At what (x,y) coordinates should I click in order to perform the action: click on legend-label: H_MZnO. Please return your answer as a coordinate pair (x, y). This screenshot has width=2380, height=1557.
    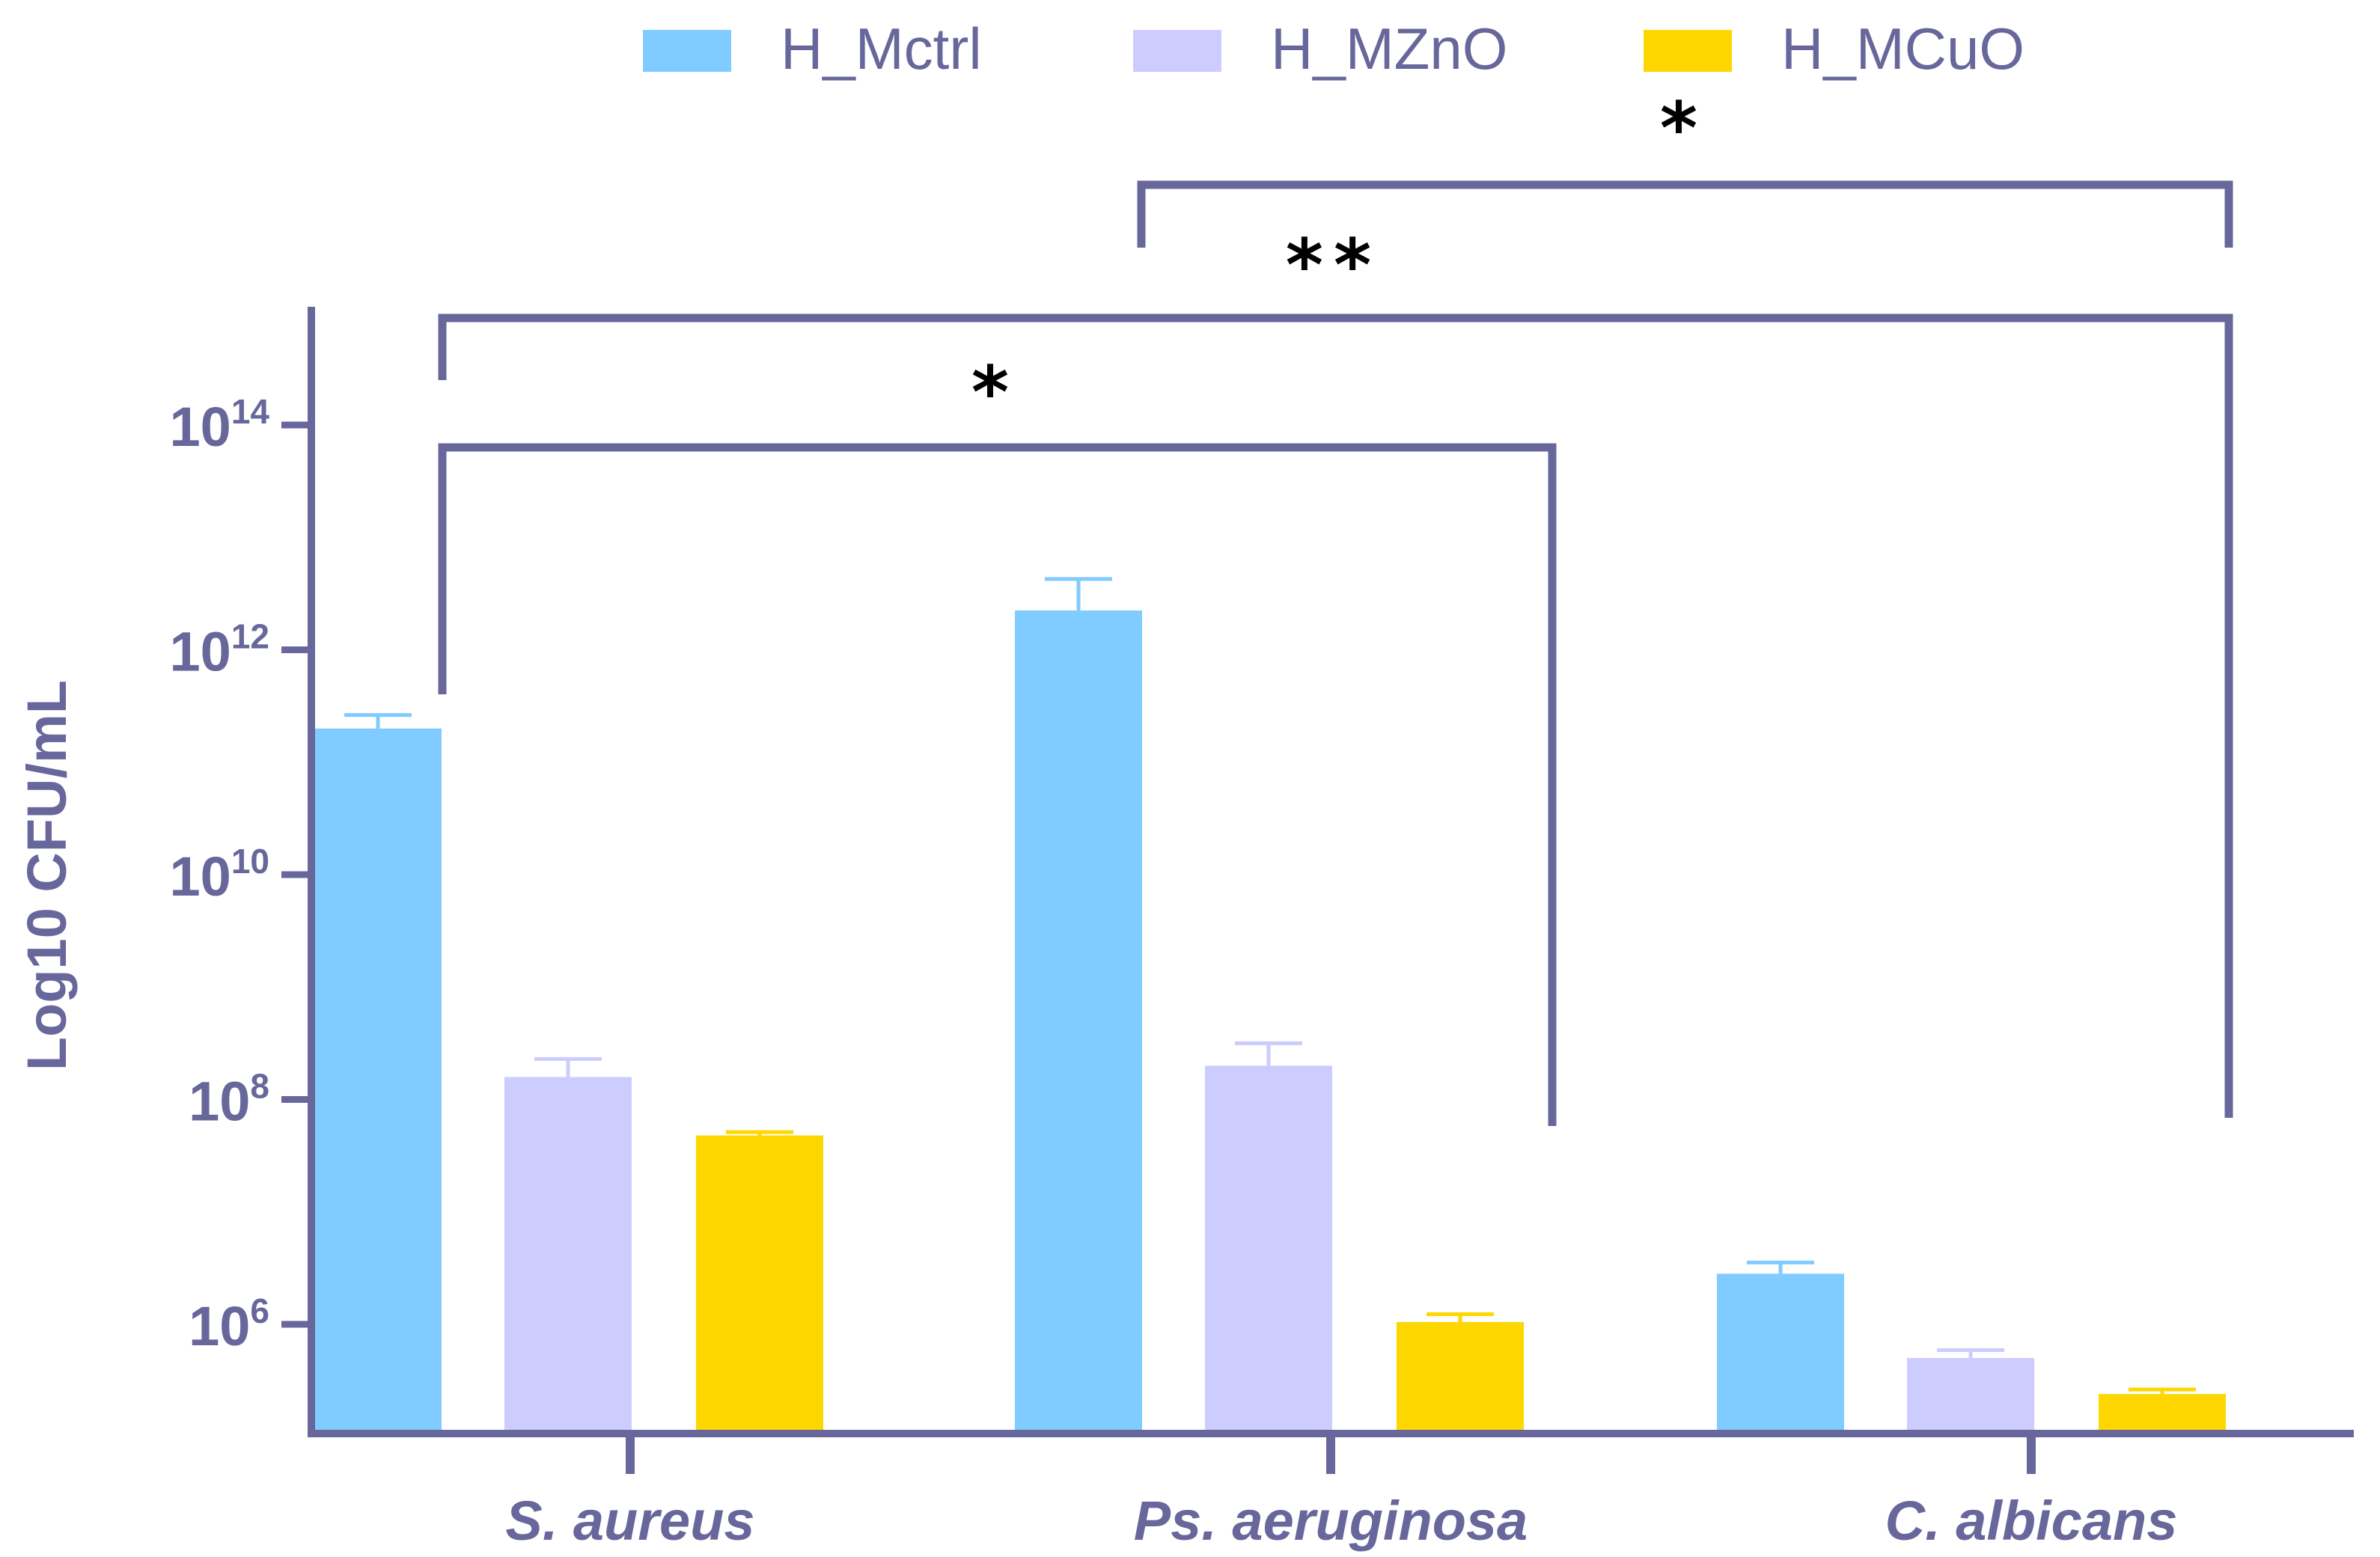
    Looking at the image, I should click on (1389, 49).